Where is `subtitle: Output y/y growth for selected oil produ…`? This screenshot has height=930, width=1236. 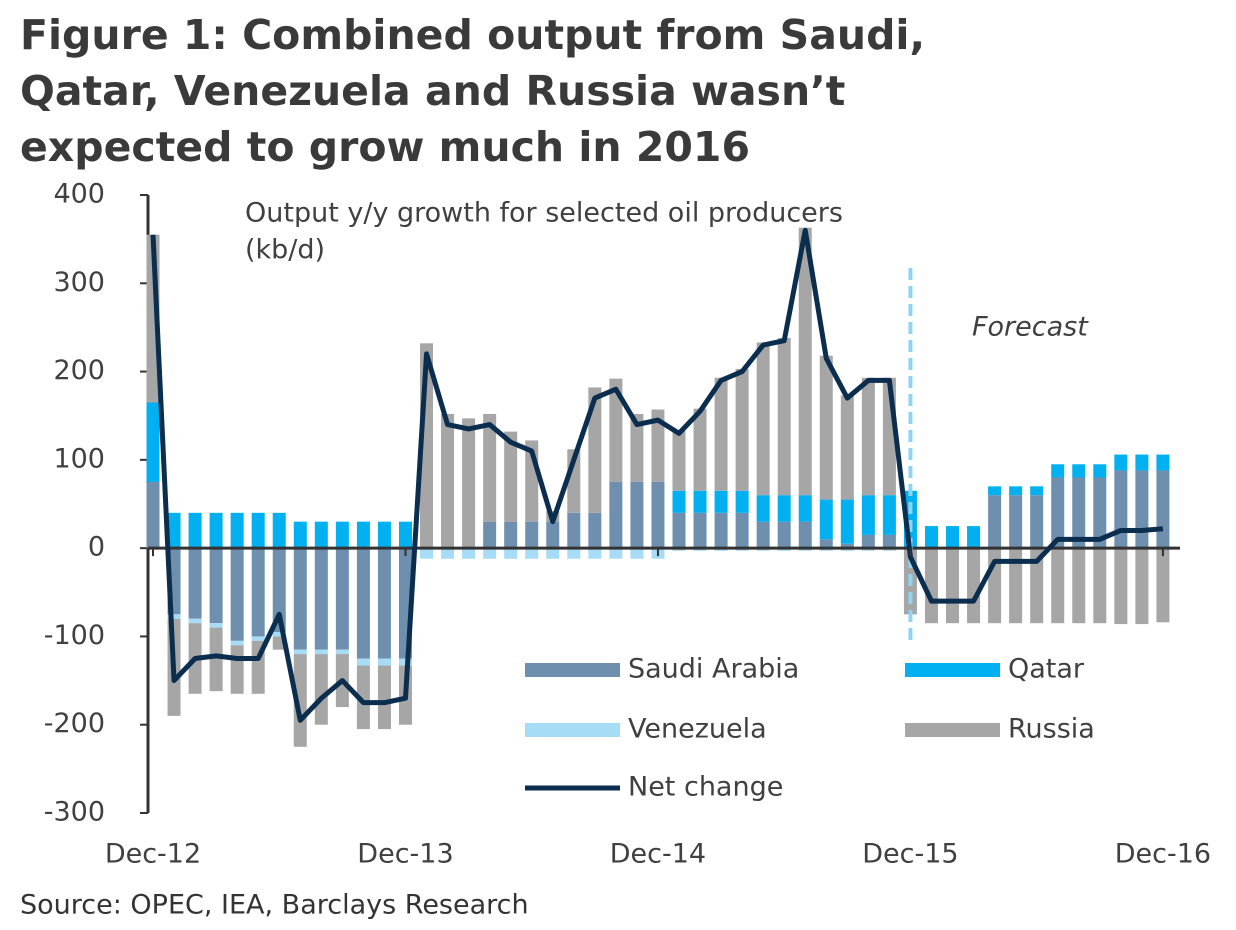
subtitle: Output y/y growth for selected oil produ… is located at coordinates (544, 213).